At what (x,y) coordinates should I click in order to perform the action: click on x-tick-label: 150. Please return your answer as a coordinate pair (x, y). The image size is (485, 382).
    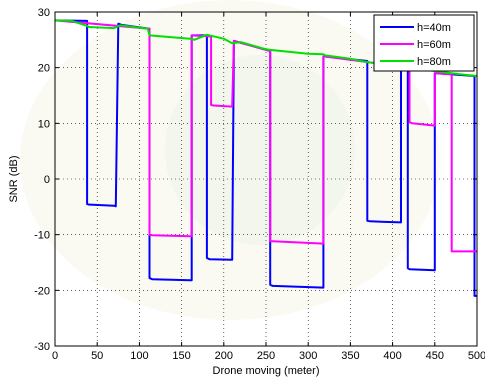
    Looking at the image, I should click on (181, 356).